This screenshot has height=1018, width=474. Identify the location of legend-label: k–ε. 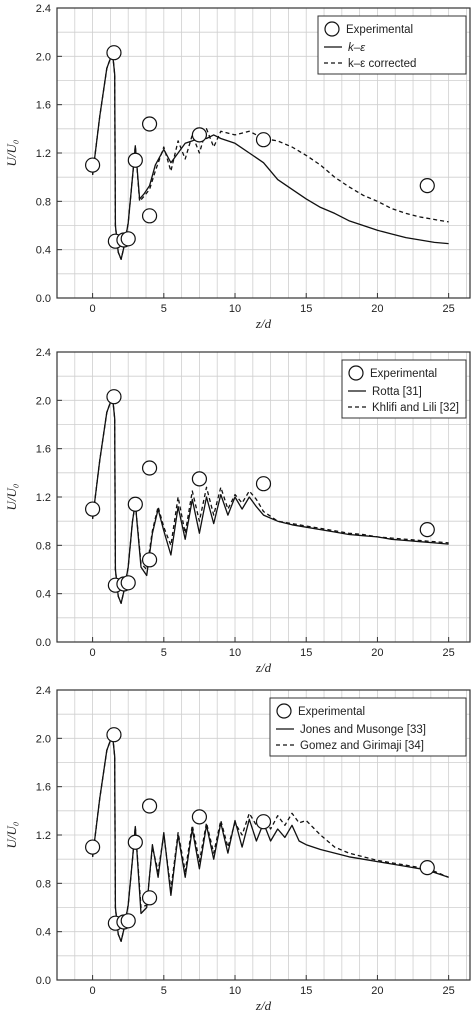
(357, 48).